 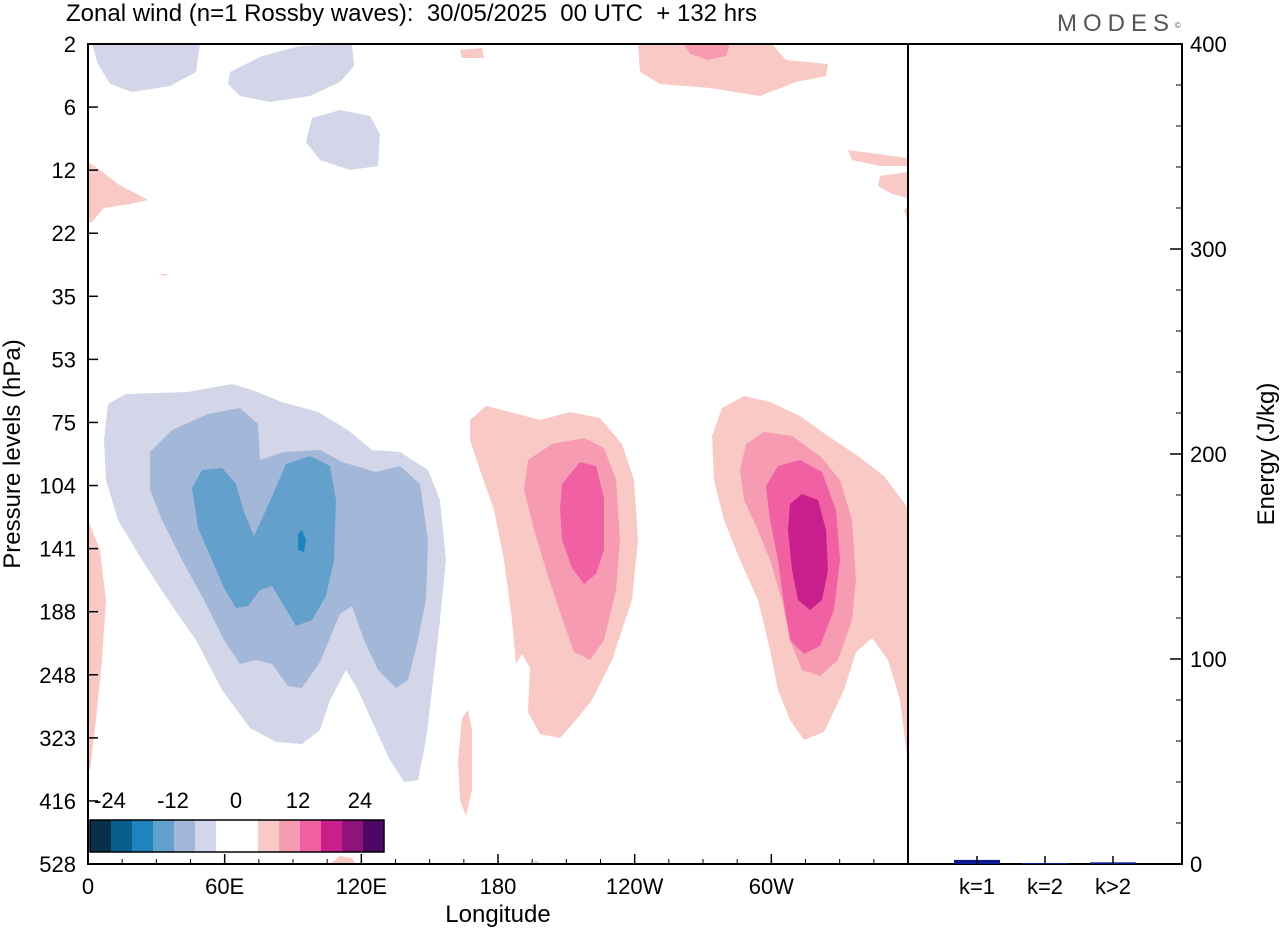 What do you see at coordinates (97, 645) in the screenshot?
I see `contour-pos-left-edge` at bounding box center [97, 645].